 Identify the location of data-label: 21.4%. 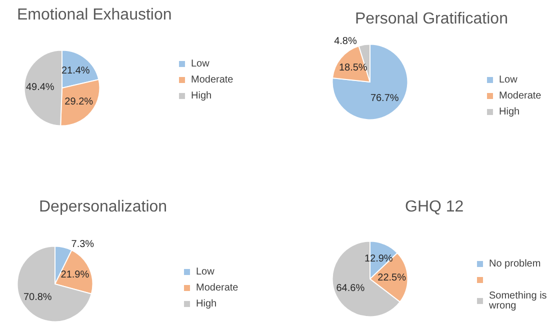
(75, 70).